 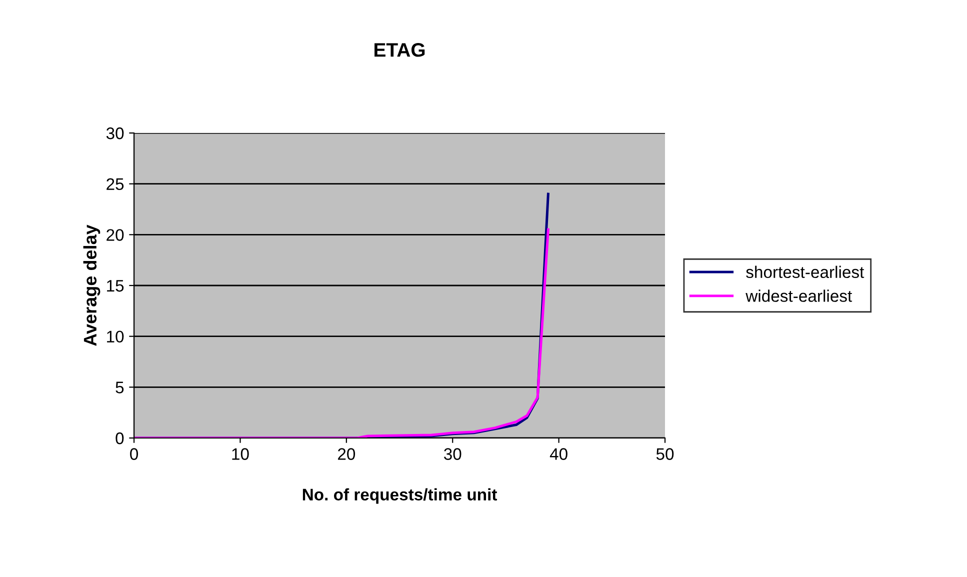 I want to click on y-tick-label: 15, so click(x=115, y=286).